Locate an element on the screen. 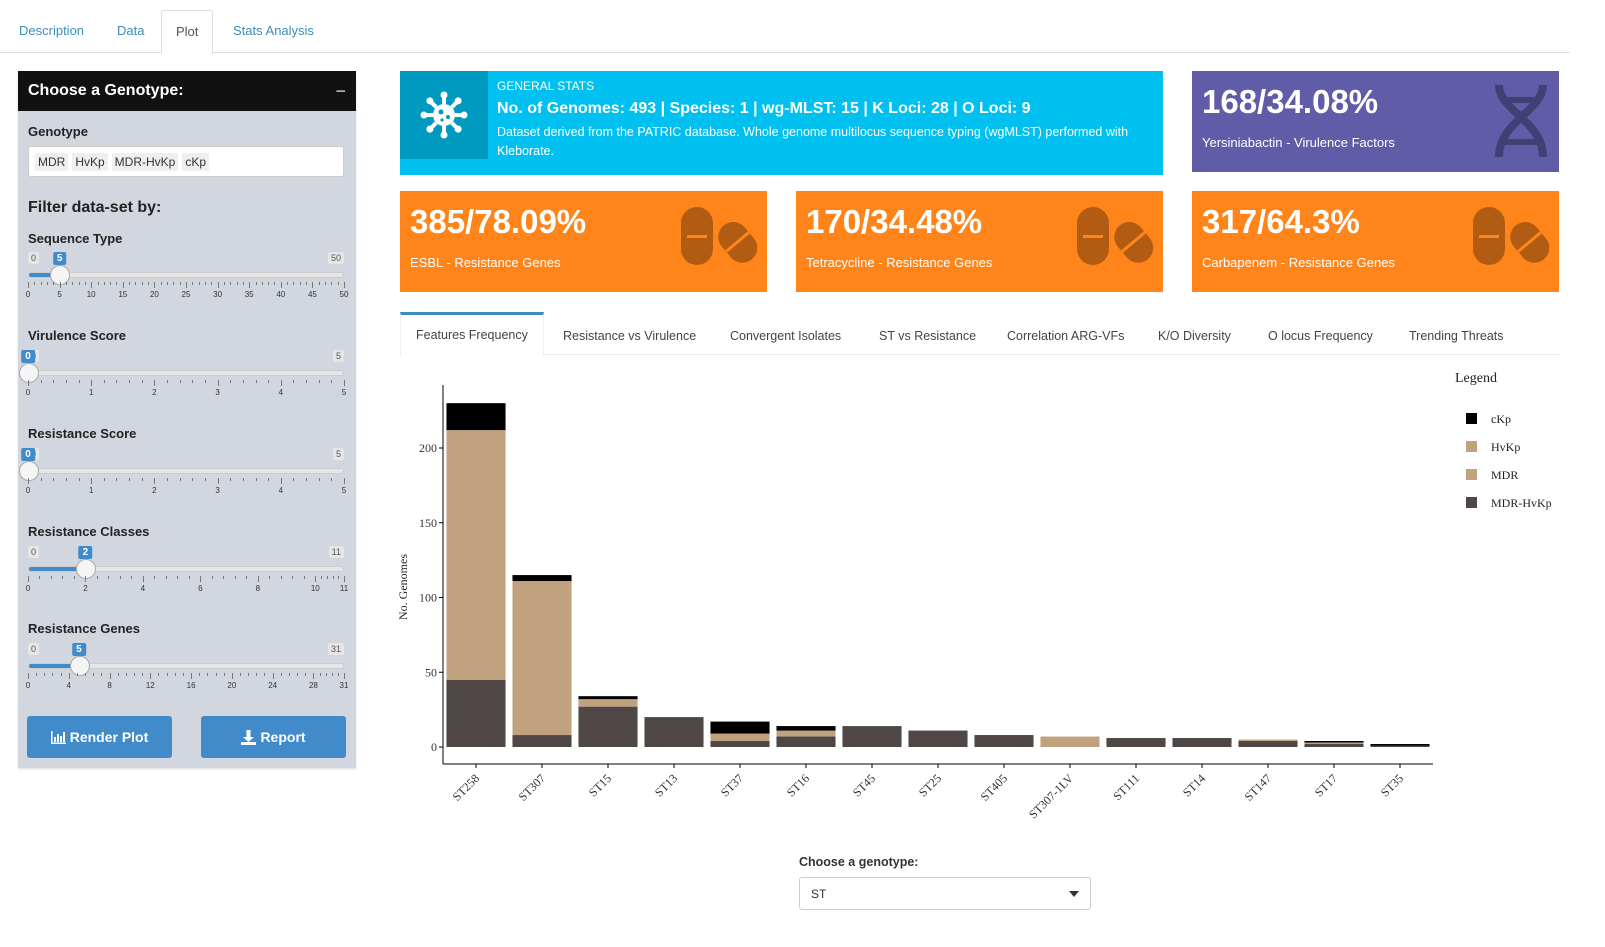 The image size is (1605, 947). tab-convergent-isolates: Convergent Isolates is located at coordinates (786, 336).